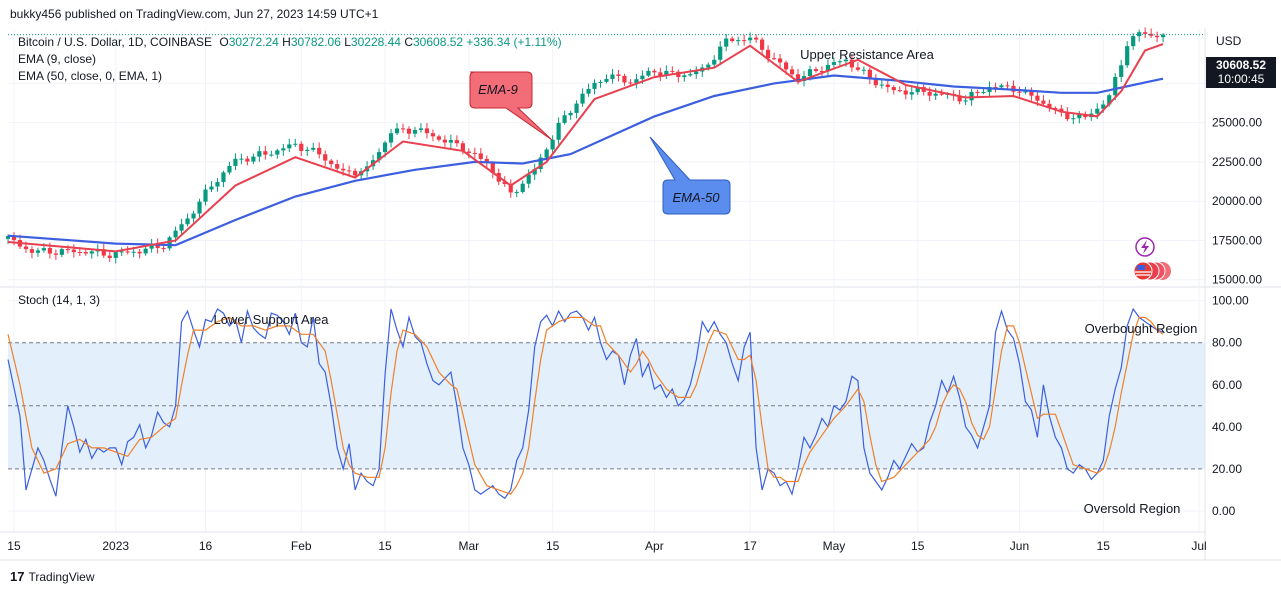 This screenshot has height=595, width=1281. I want to click on ema9-legend: EMA (9, close), so click(57, 59).